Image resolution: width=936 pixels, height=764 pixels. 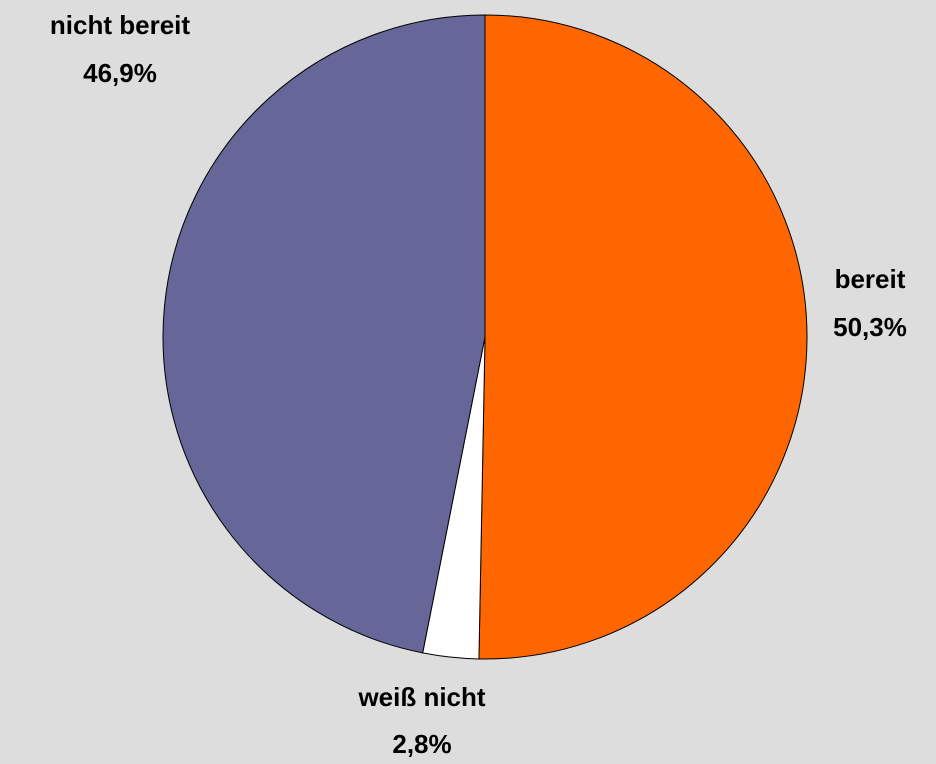 What do you see at coordinates (870, 327) in the screenshot?
I see `value-label: 50,3%` at bounding box center [870, 327].